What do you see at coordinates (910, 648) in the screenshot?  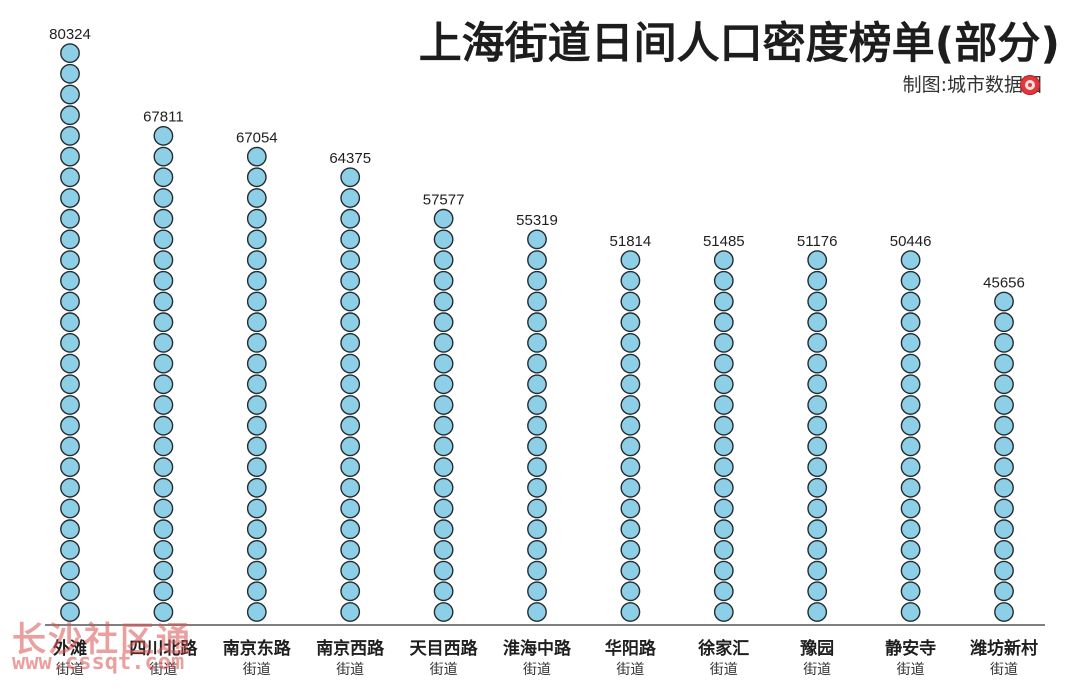 I see `category-label: 静安寺` at bounding box center [910, 648].